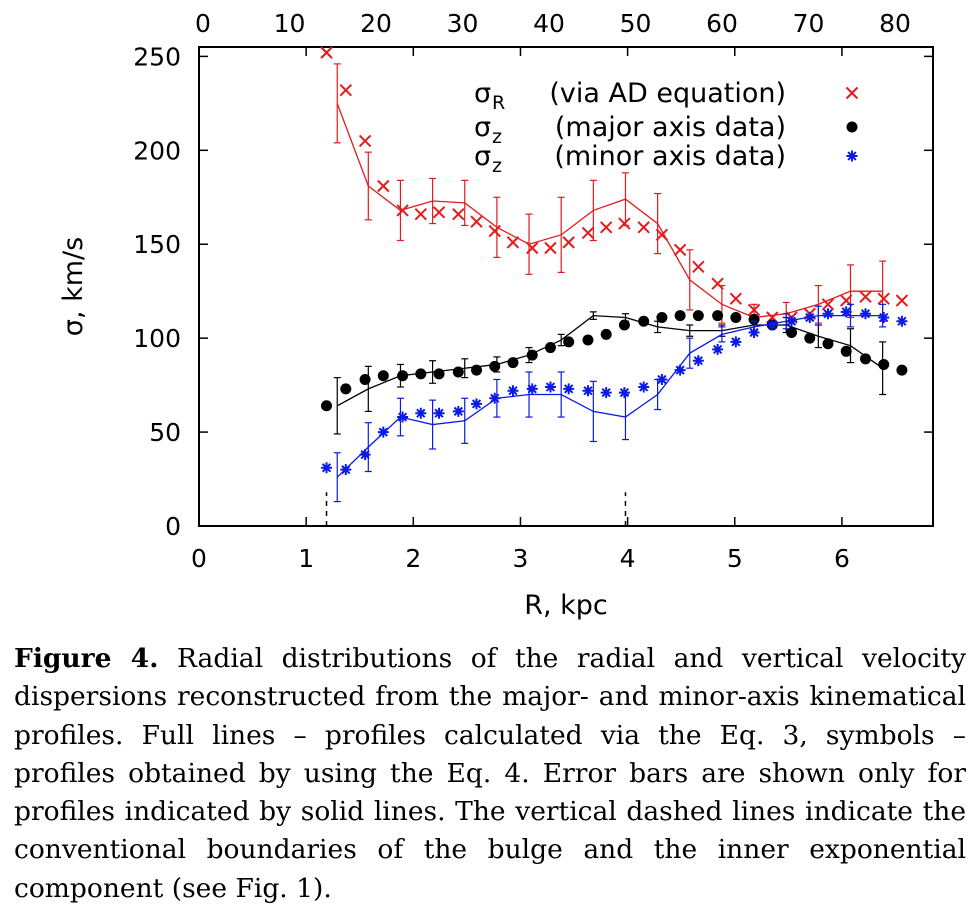 The width and height of the screenshot is (977, 919). Describe the element at coordinates (549, 23) in the screenshot. I see `top-tick-label: 40` at that location.